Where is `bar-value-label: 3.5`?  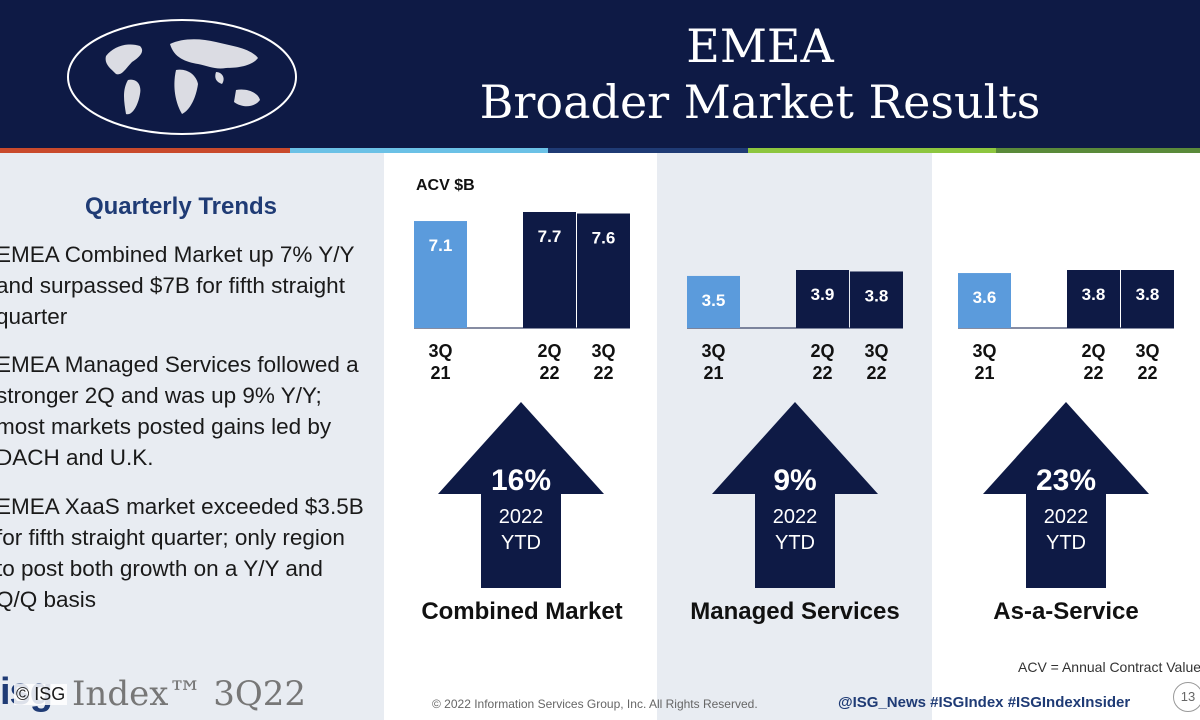
bar-value-label: 3.5 is located at coordinates (714, 300).